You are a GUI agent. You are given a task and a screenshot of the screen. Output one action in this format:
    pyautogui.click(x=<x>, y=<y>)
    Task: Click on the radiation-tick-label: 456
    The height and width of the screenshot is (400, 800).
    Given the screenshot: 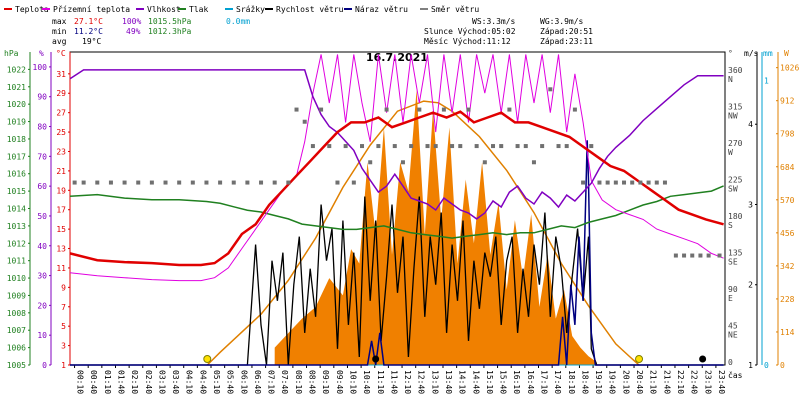 What is the action you would take?
    pyautogui.click(x=787, y=233)
    